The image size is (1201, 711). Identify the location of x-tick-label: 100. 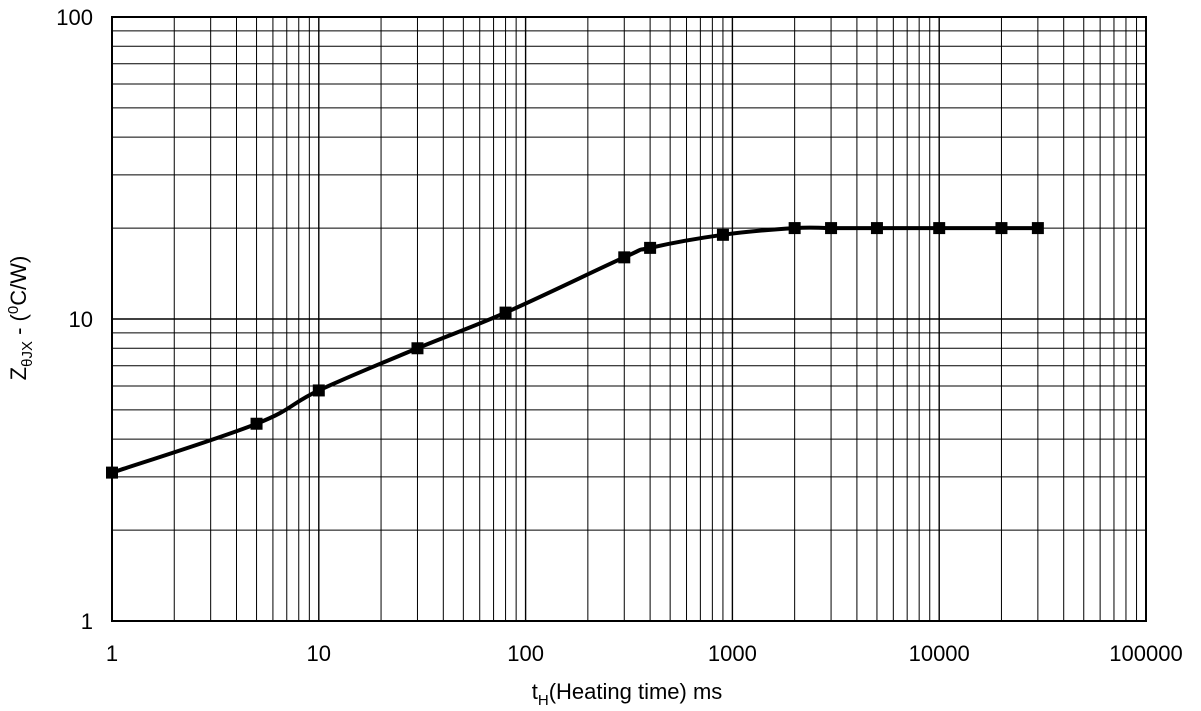
(525, 653).